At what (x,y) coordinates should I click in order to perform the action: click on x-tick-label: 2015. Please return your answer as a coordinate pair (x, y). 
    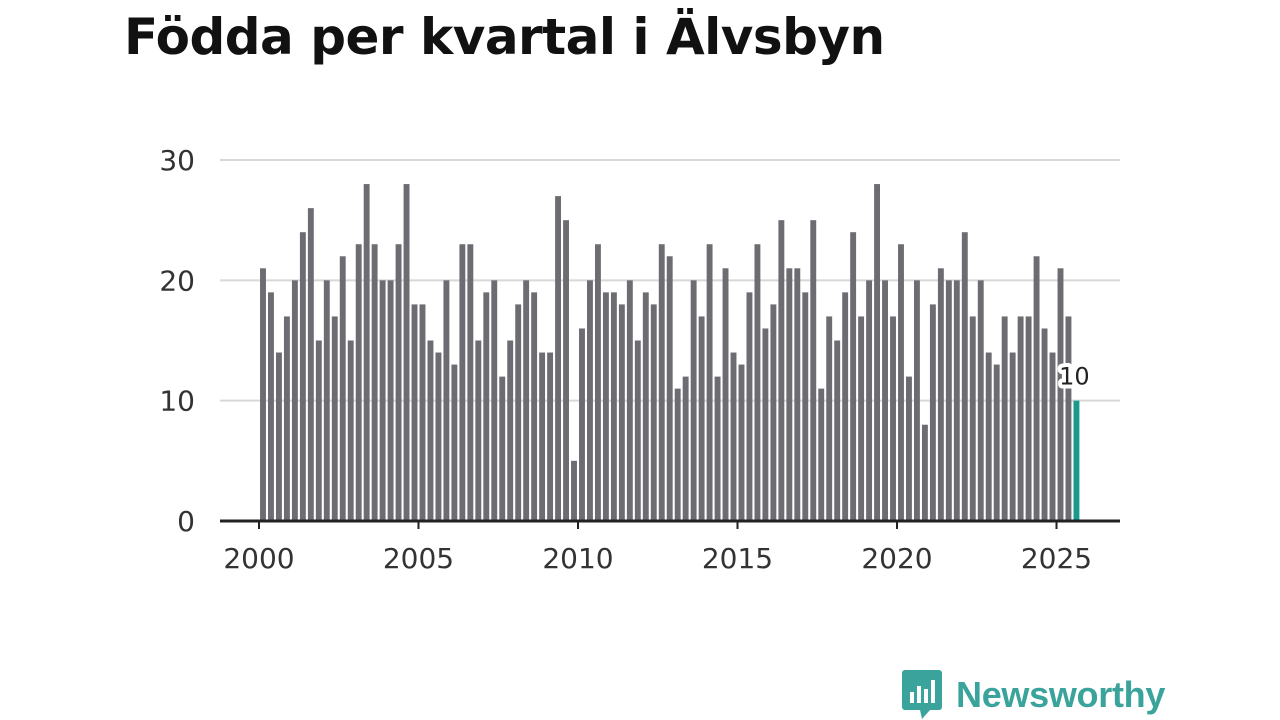
    Looking at the image, I should click on (737, 558).